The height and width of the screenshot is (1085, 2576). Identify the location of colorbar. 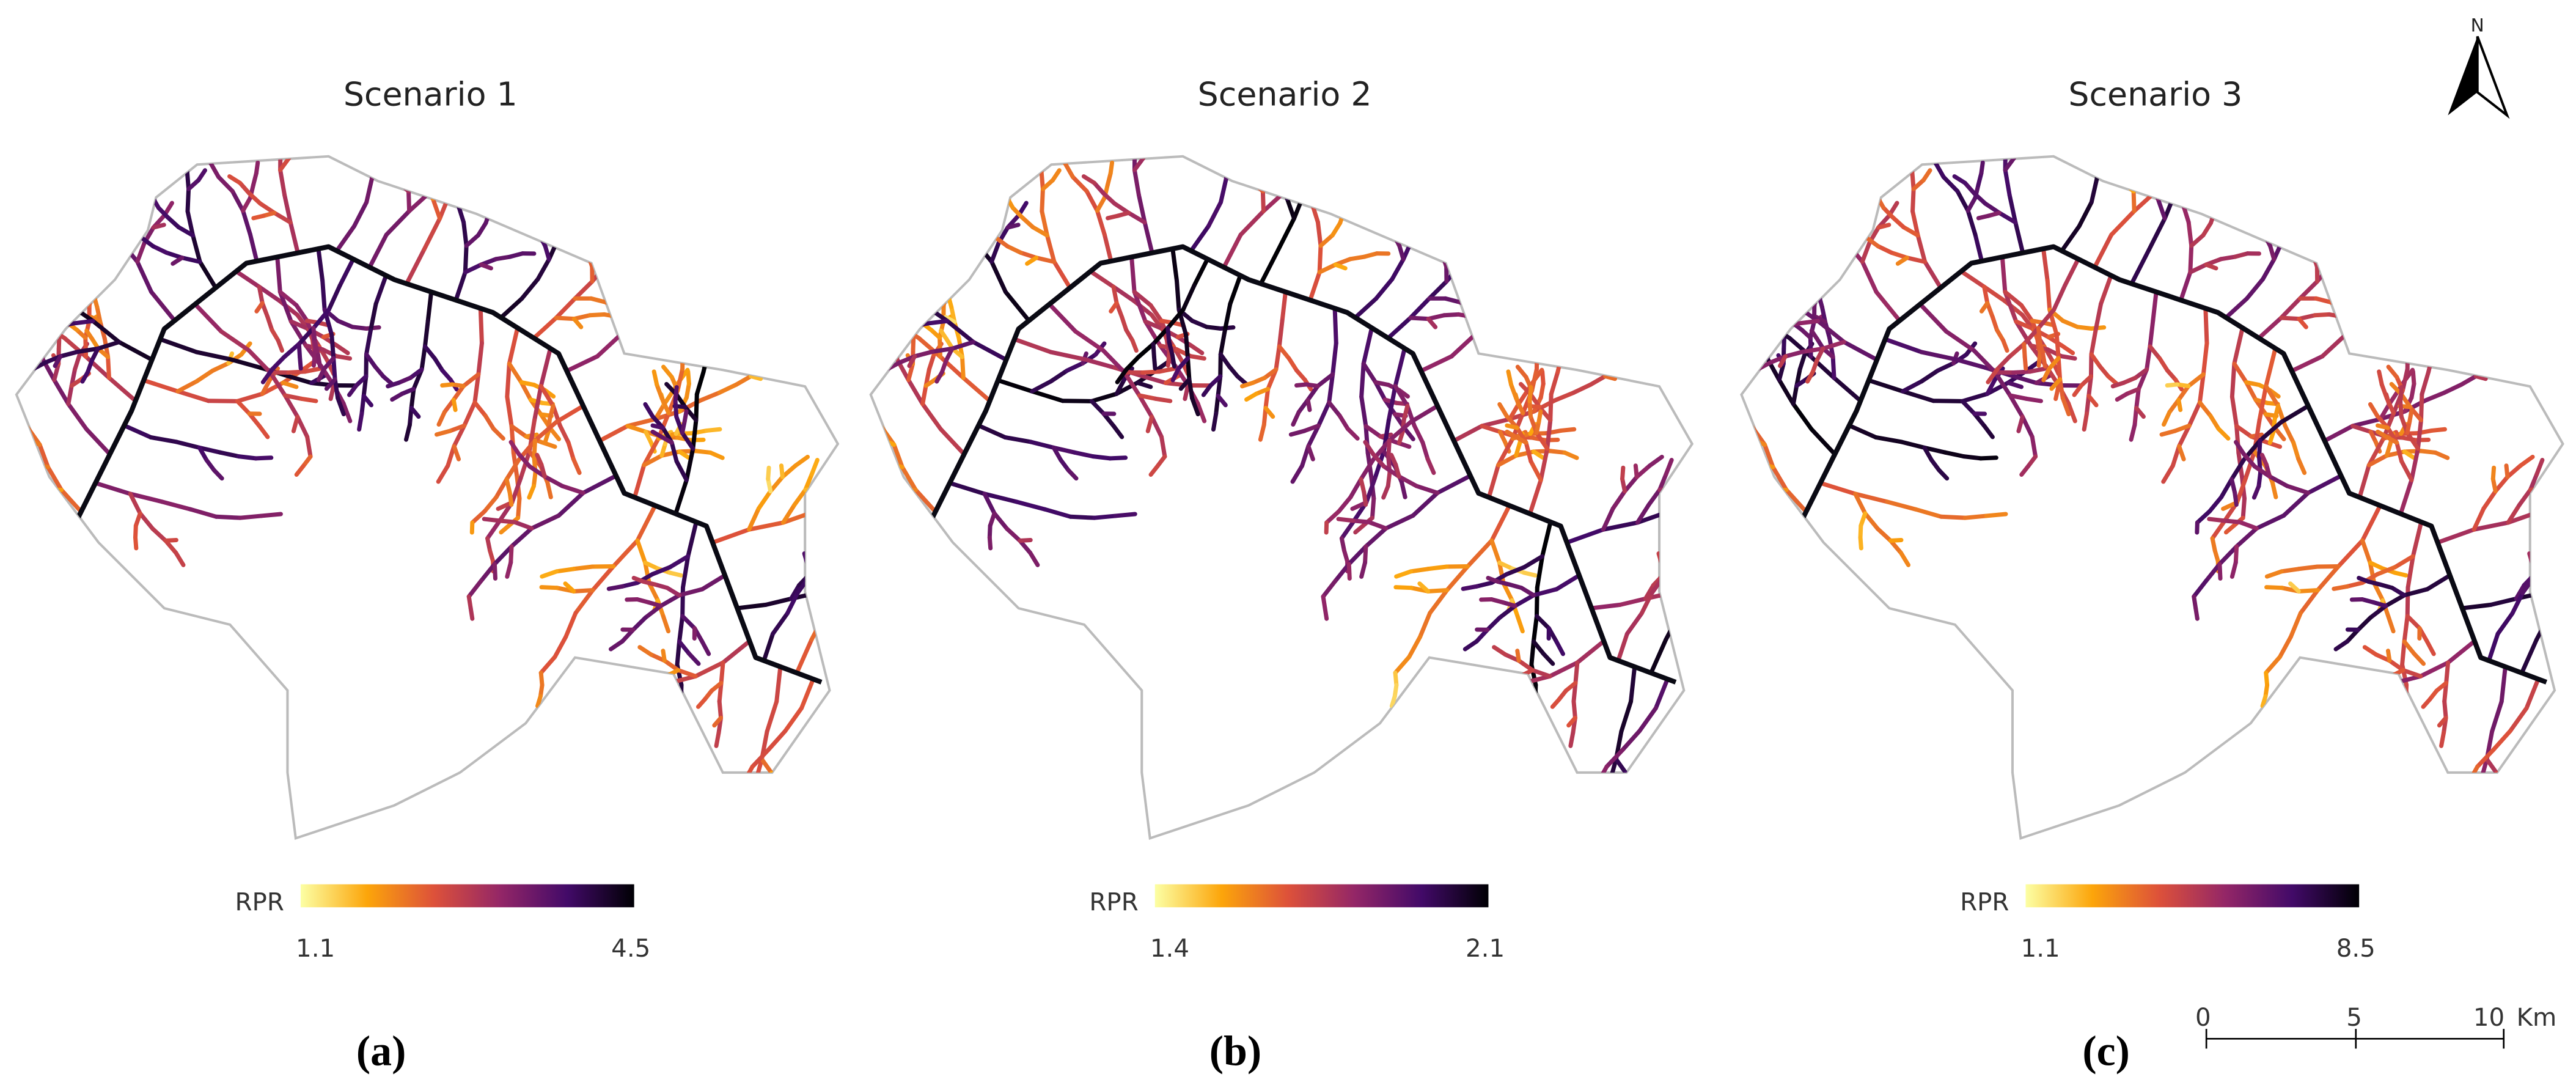
(1321, 896).